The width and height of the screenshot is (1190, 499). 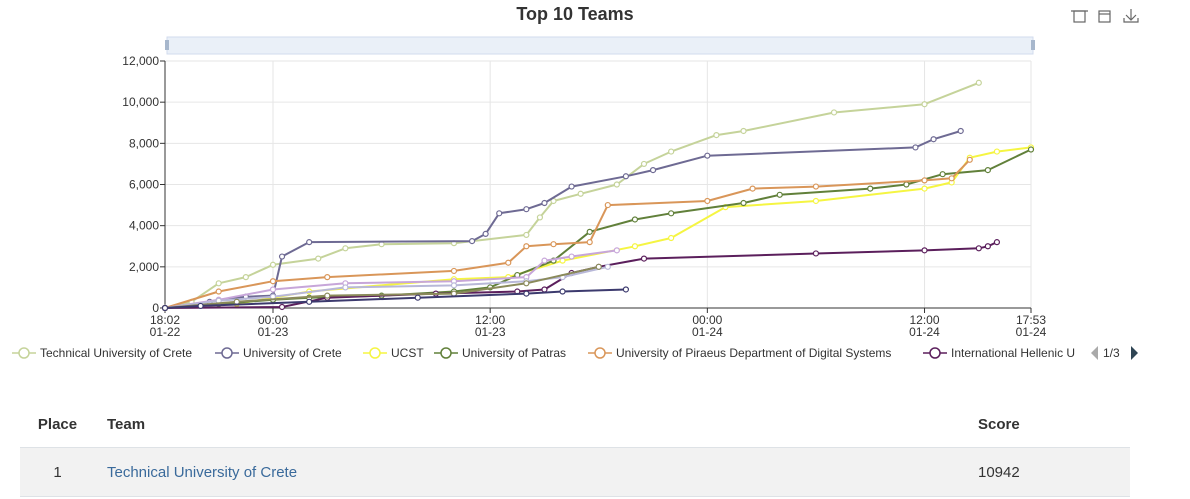 I want to click on legend-item: International Hellenic U, so click(x=999, y=353).